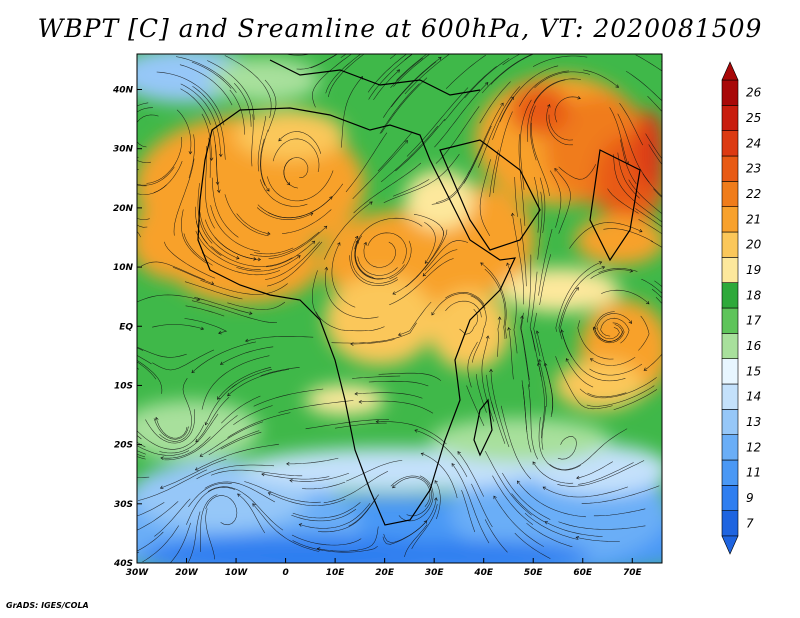  Describe the element at coordinates (435, 573) in the screenshot. I see `lon-tick-label: 30E` at that location.